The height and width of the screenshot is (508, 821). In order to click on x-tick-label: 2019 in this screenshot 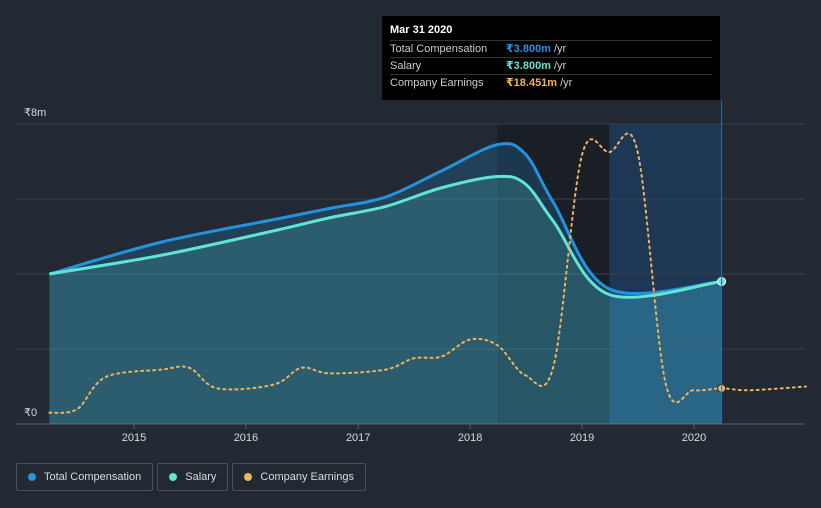, I will do `click(582, 438)`.